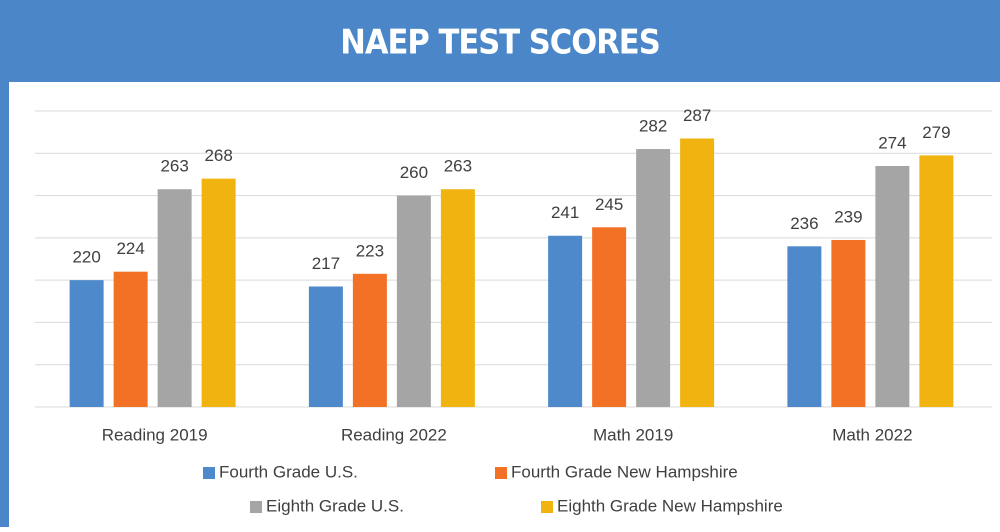 The height and width of the screenshot is (532, 1000). I want to click on legend-label: Fourth Grade New Hampshire, so click(624, 471).